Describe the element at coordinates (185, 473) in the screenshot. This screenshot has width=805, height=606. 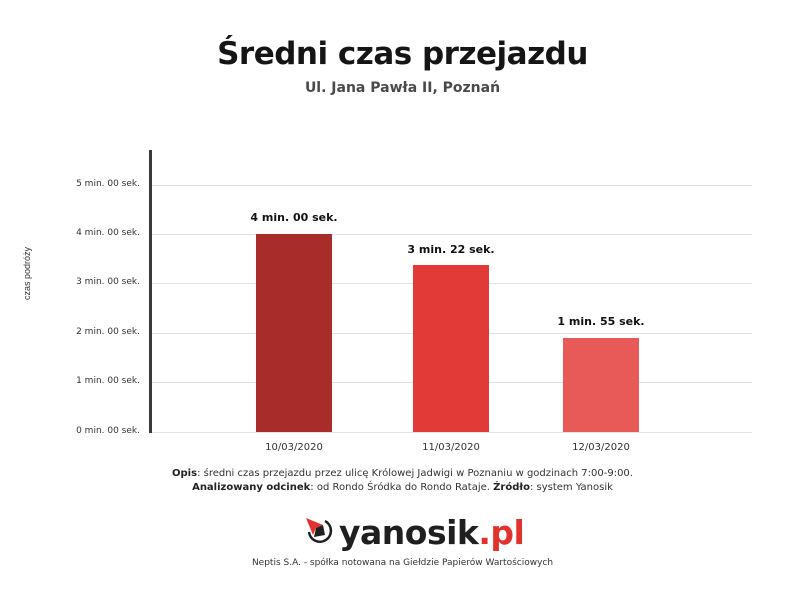
I see `description-label: Opis` at that location.